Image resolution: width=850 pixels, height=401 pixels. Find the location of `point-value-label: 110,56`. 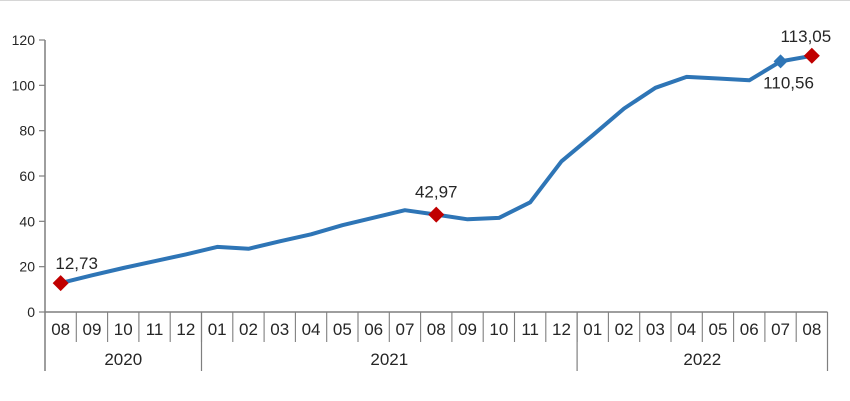

point-value-label: 110,56 is located at coordinates (788, 82).